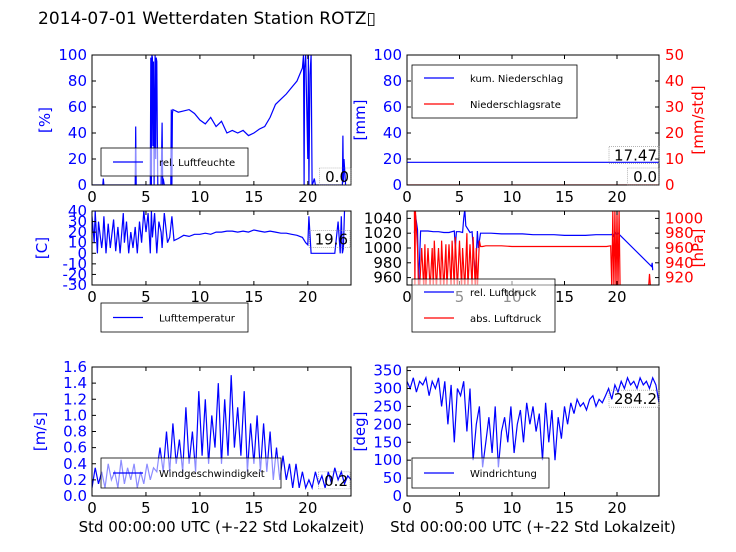 The image size is (736, 552). I want to click on pressure-y2tick-label-0: 920, so click(679, 278).